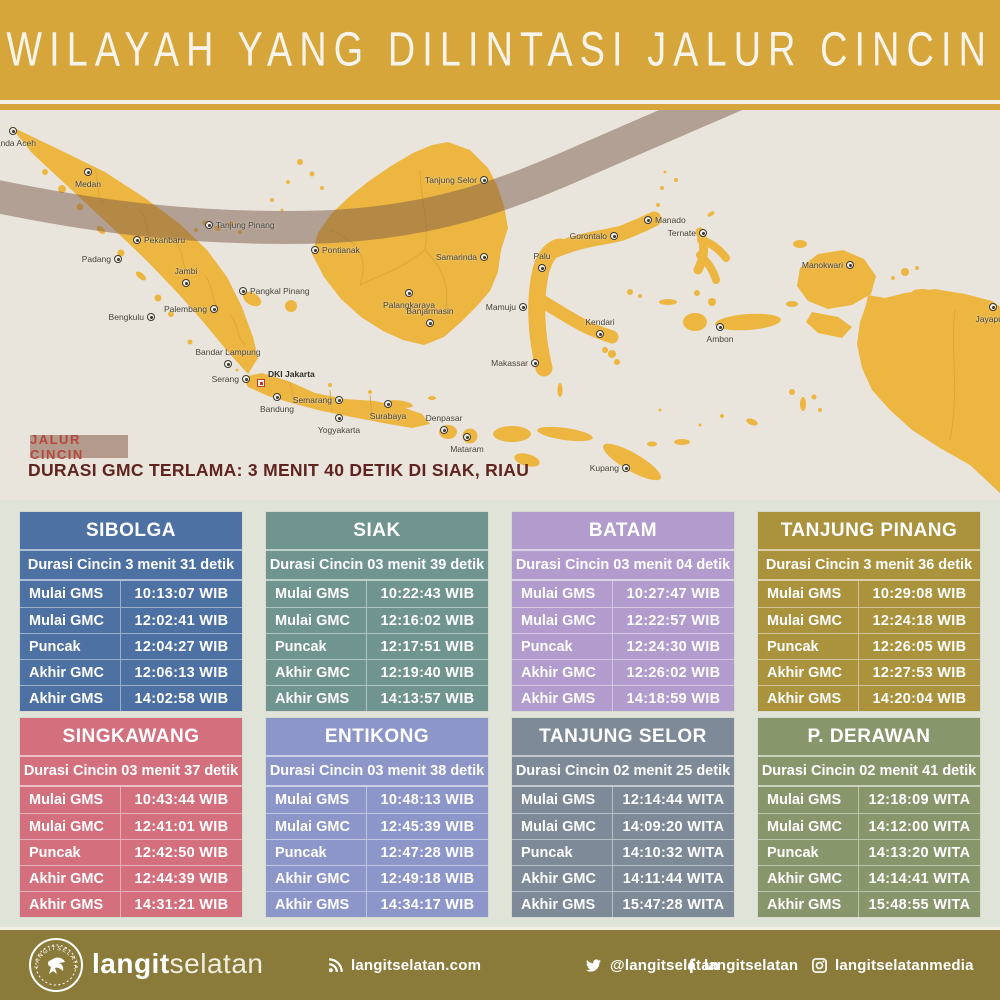 This screenshot has height=1000, width=1000. Describe the element at coordinates (672, 852) in the screenshot. I see `row-value: 14:10:32 WITA` at that location.